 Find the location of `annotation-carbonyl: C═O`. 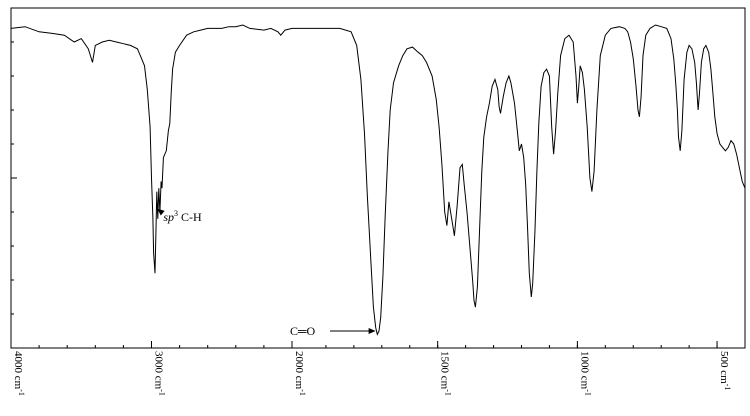

annotation-carbonyl: C═O is located at coordinates (333, 331).